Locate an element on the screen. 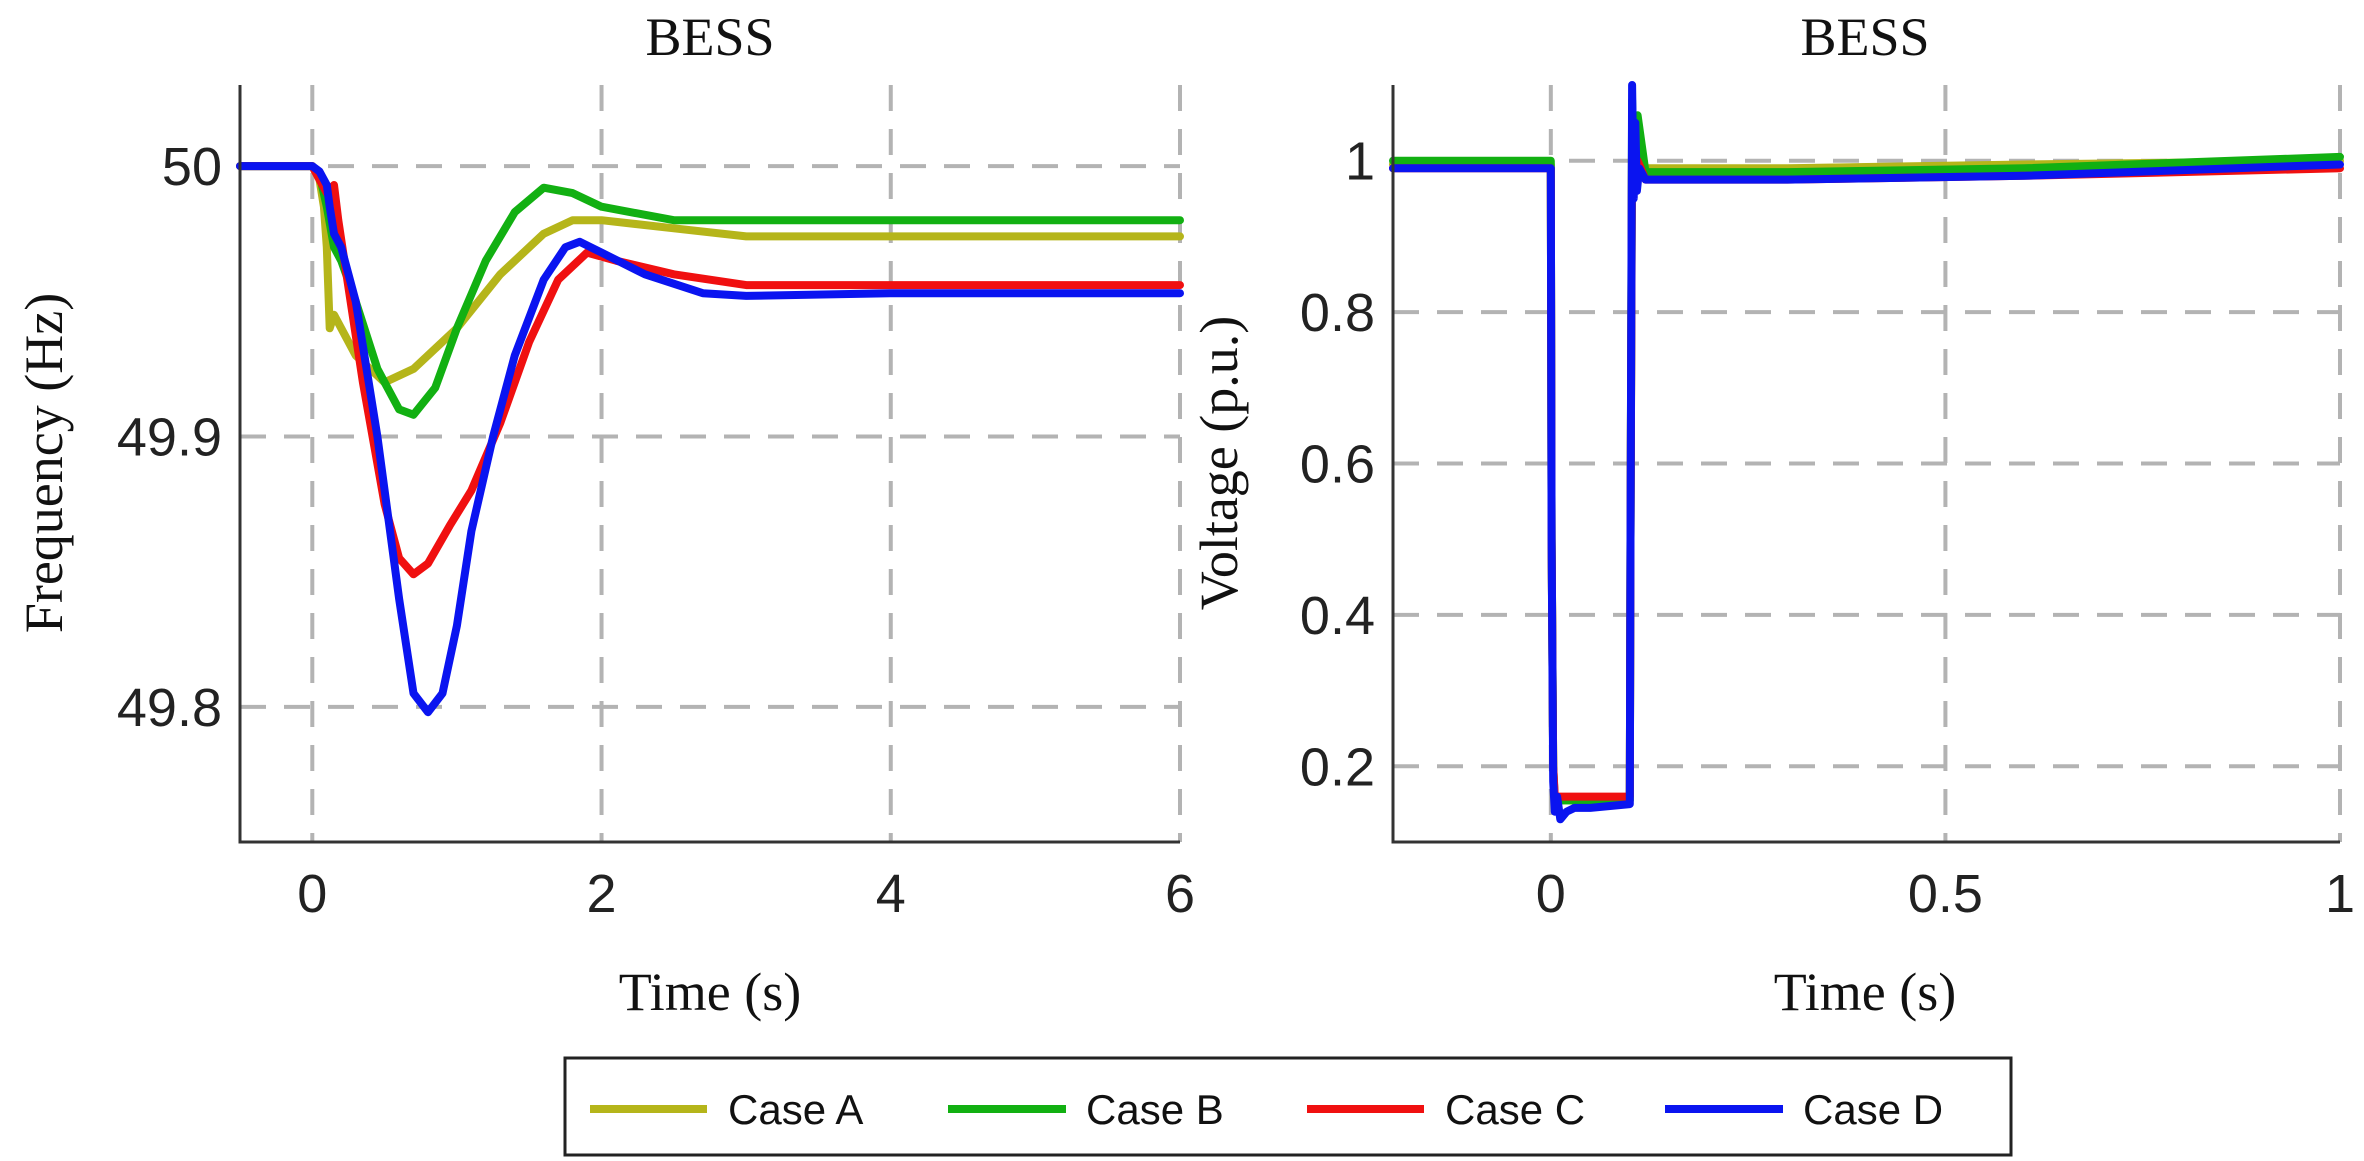 The image size is (2364, 1161). legend-label-case-d: Case D is located at coordinates (1873, 1109).